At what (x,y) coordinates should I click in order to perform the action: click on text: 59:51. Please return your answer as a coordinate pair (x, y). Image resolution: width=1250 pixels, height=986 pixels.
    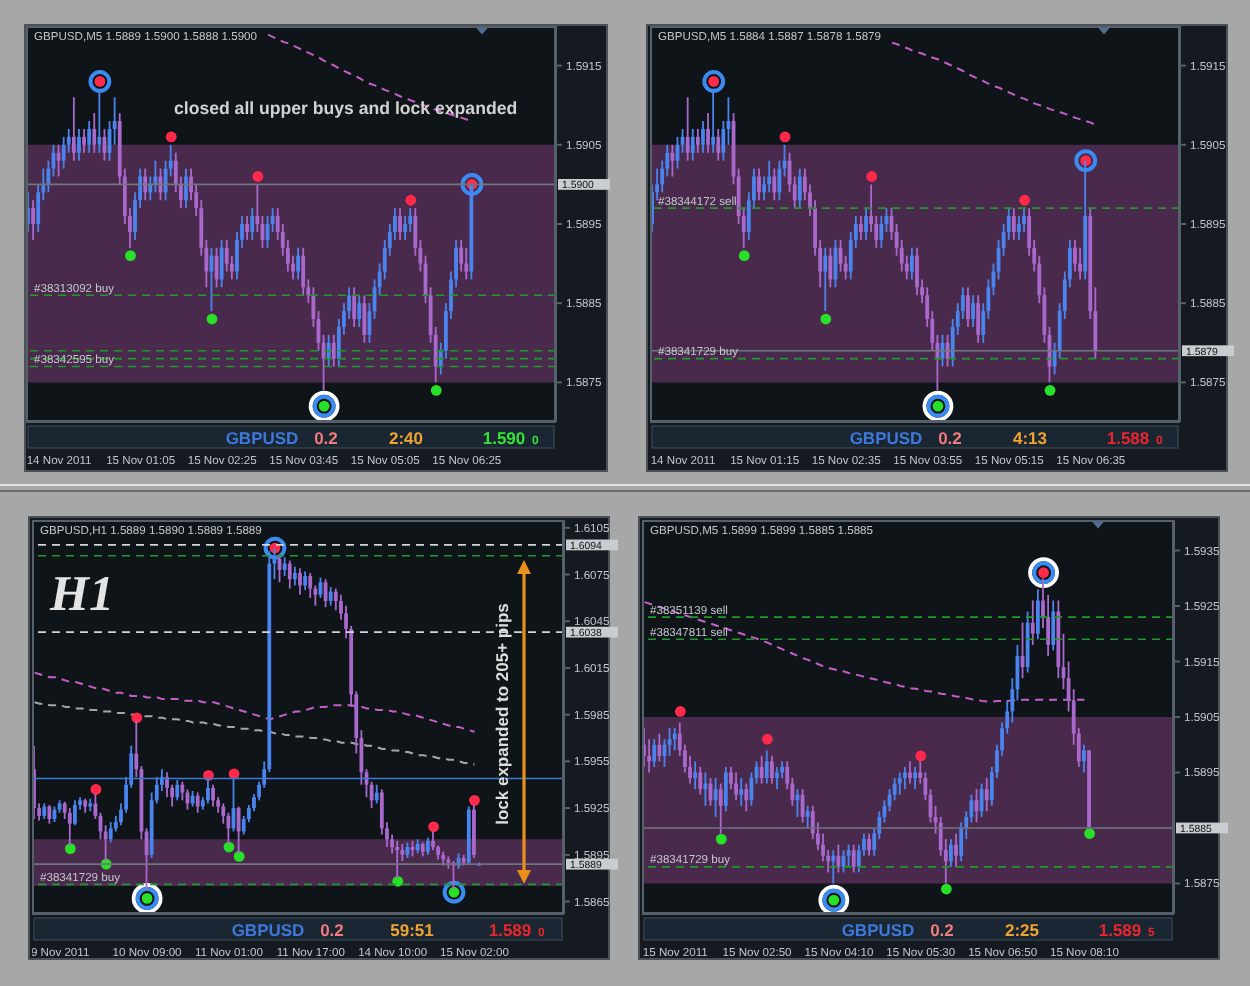
    Looking at the image, I should click on (412, 930).